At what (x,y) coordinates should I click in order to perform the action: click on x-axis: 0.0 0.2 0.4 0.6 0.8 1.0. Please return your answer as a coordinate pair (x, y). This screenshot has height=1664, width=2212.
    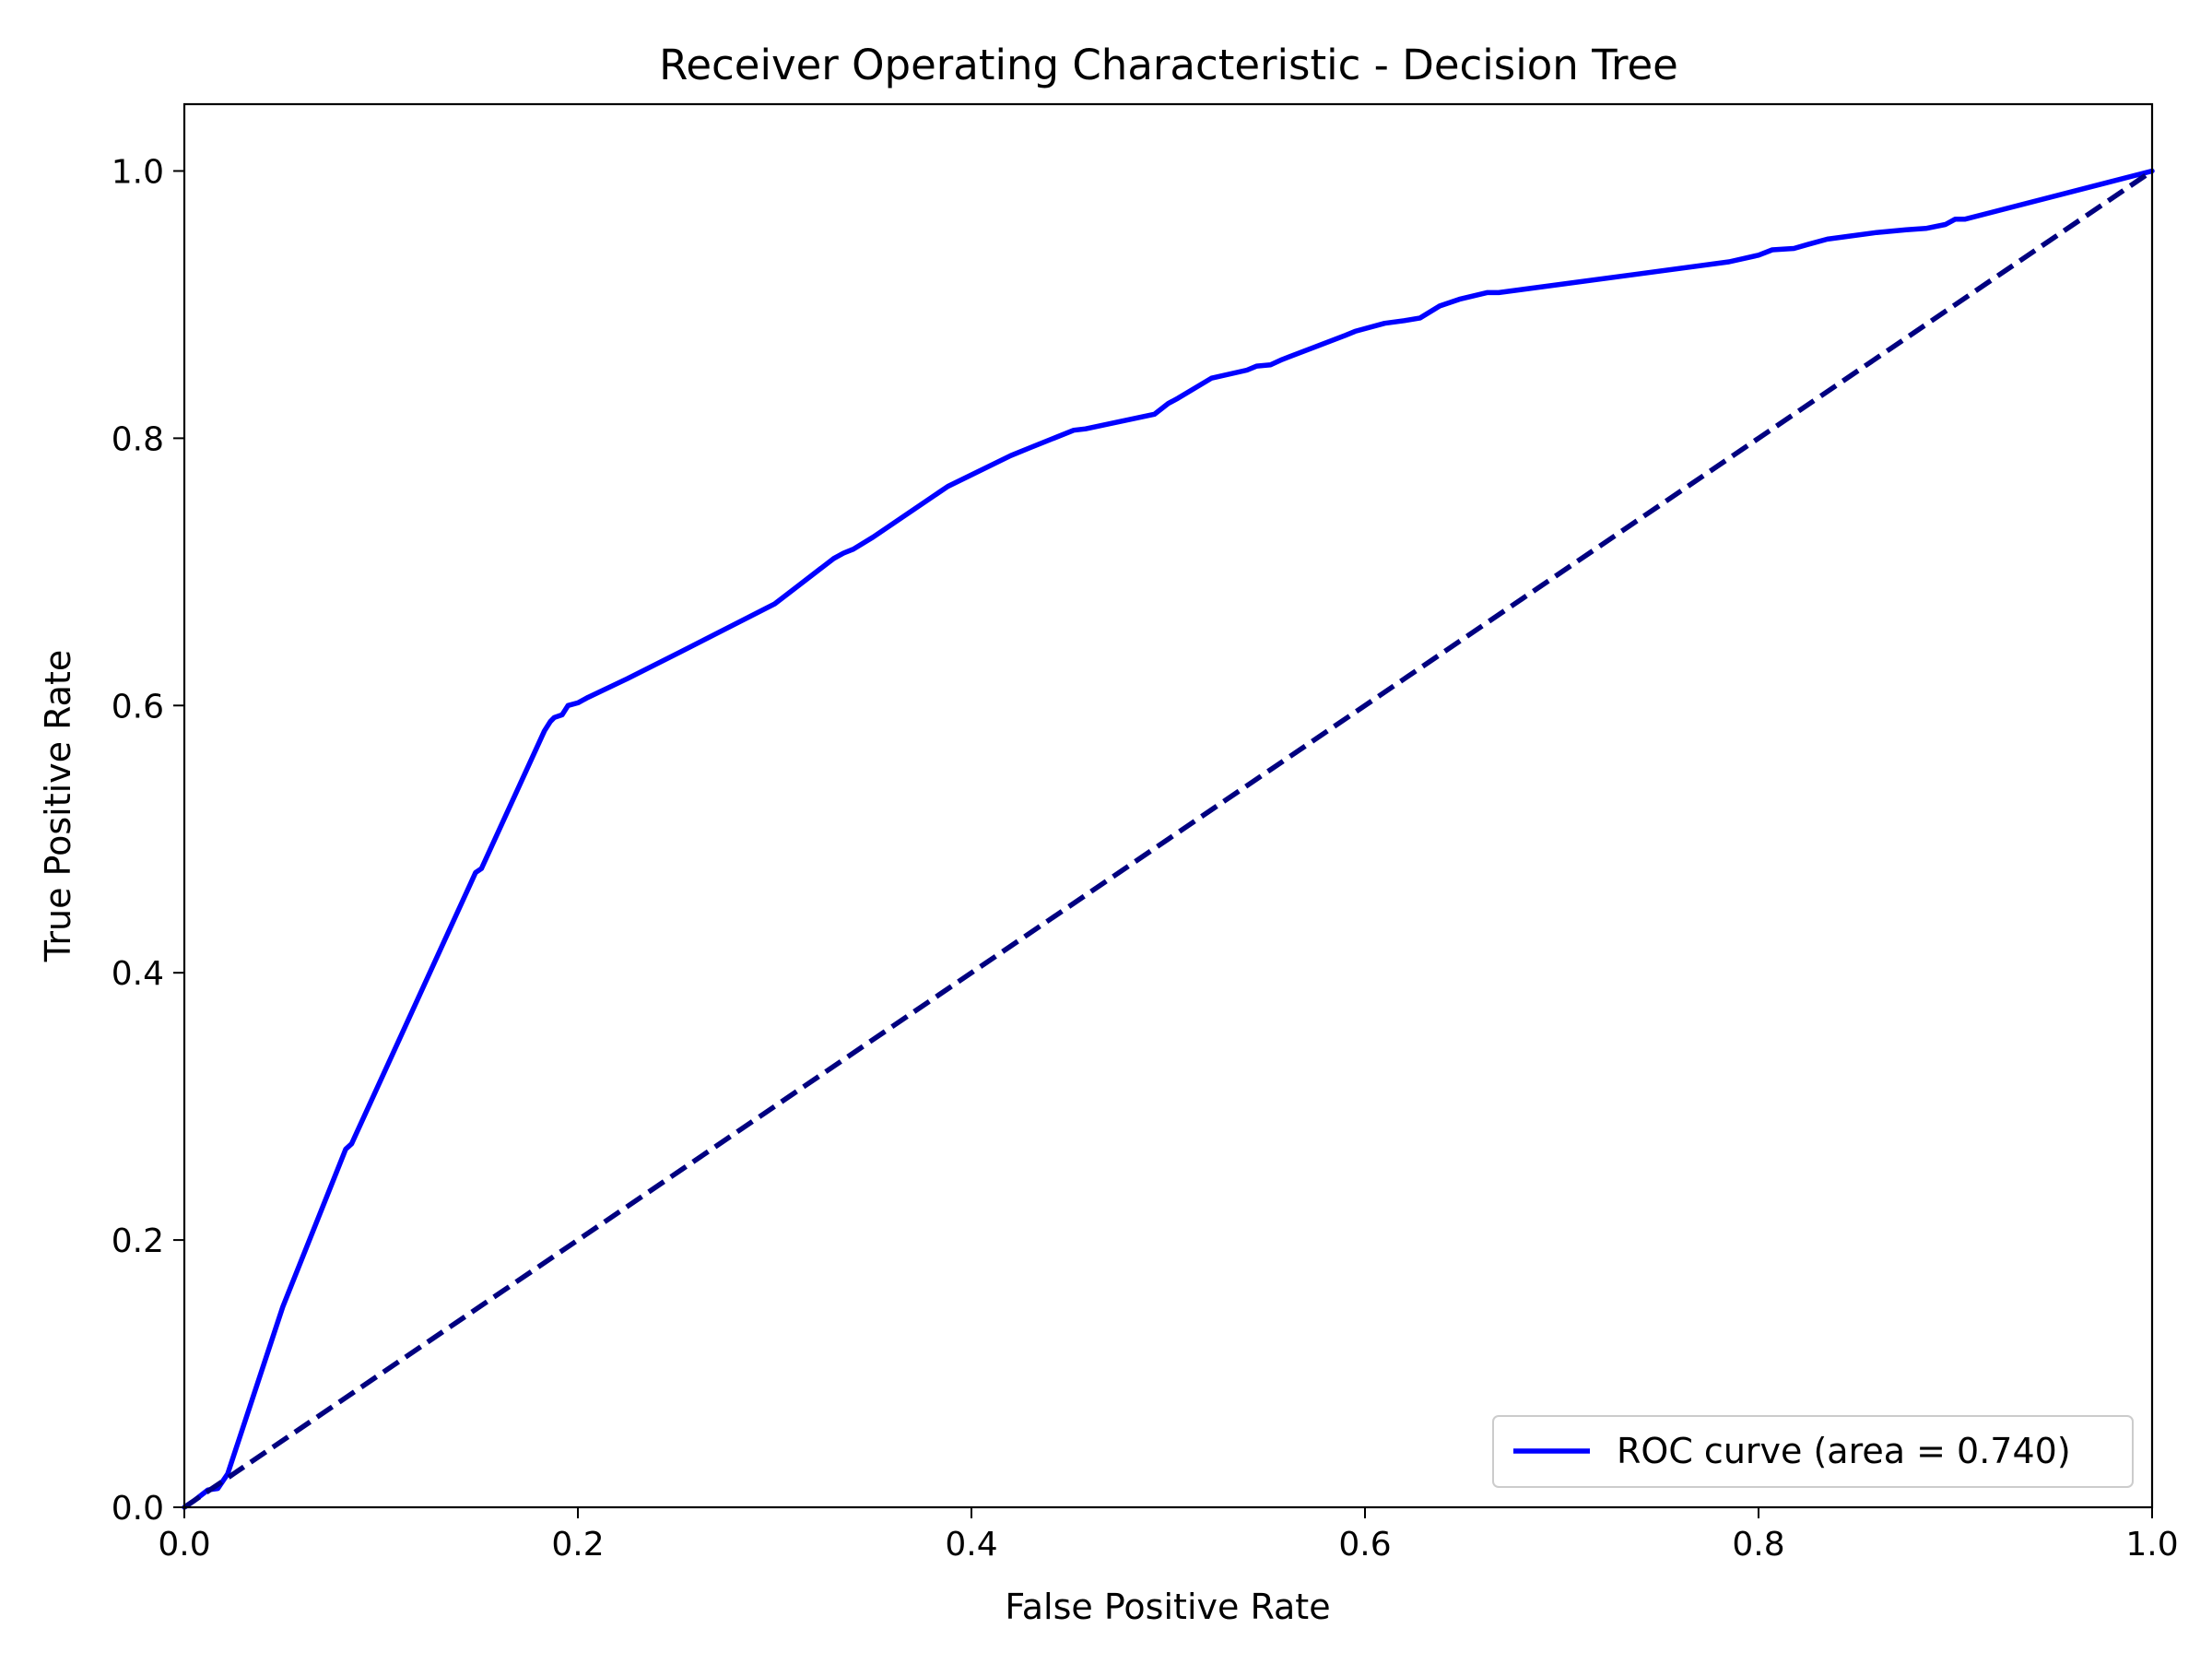
    Looking at the image, I should click on (1168, 1535).